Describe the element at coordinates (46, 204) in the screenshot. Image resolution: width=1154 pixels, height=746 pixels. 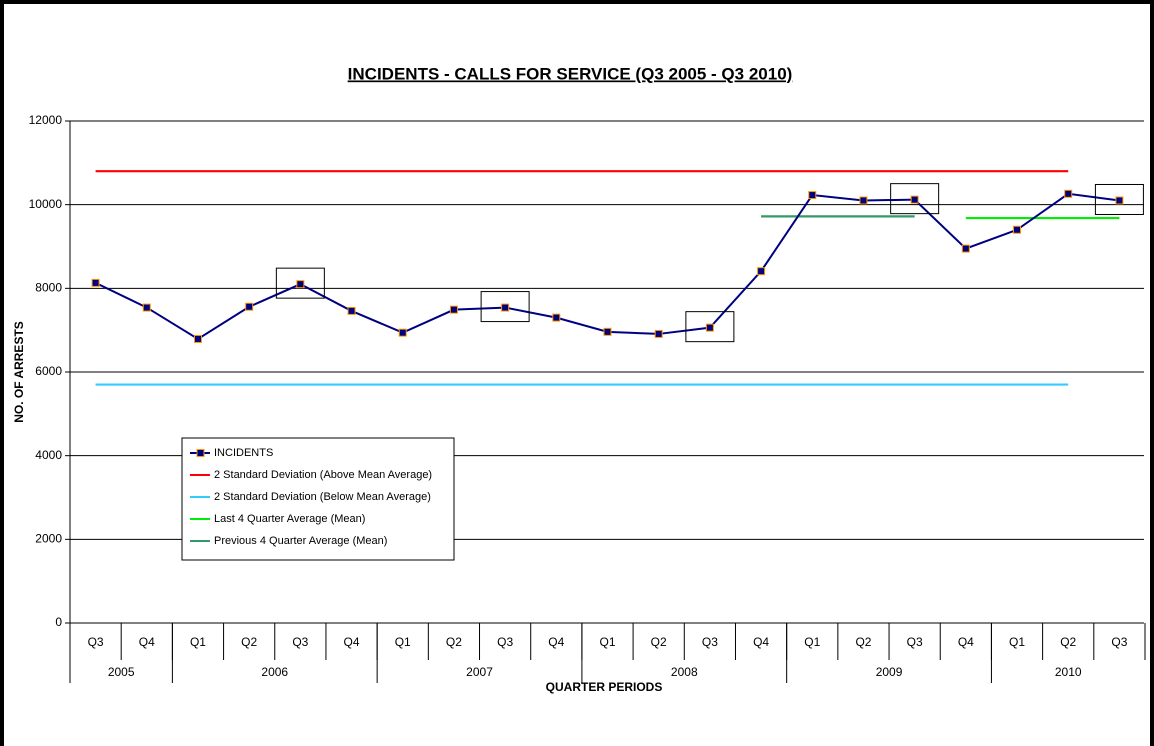
I see `y-tick-label: 10000` at that location.